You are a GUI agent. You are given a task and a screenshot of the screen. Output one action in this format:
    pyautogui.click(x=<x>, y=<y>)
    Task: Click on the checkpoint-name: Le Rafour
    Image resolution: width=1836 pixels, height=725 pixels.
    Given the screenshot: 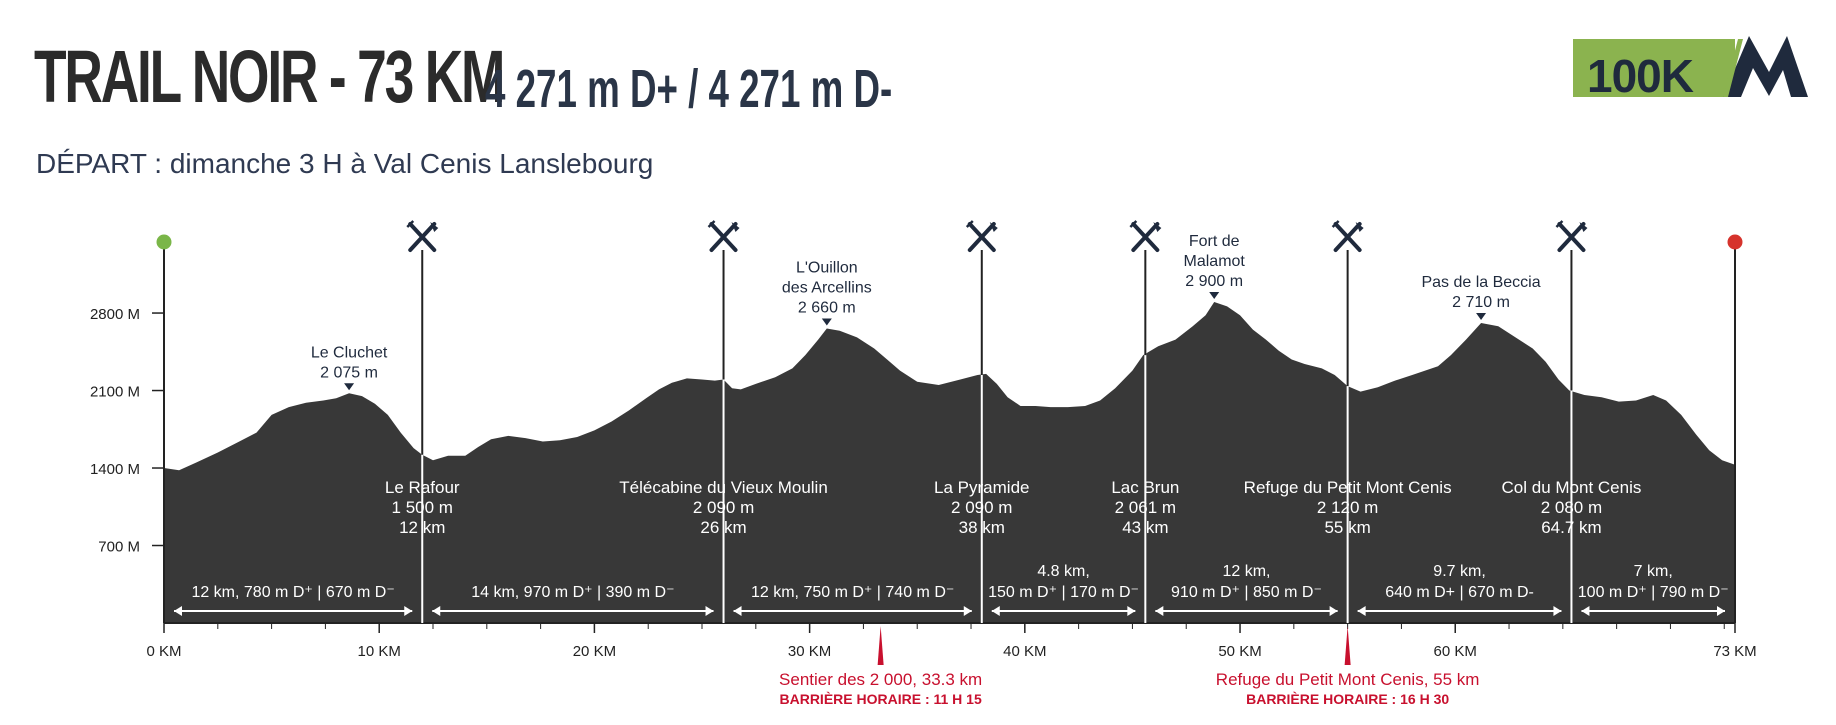 What is the action you would take?
    pyautogui.click(x=422, y=487)
    